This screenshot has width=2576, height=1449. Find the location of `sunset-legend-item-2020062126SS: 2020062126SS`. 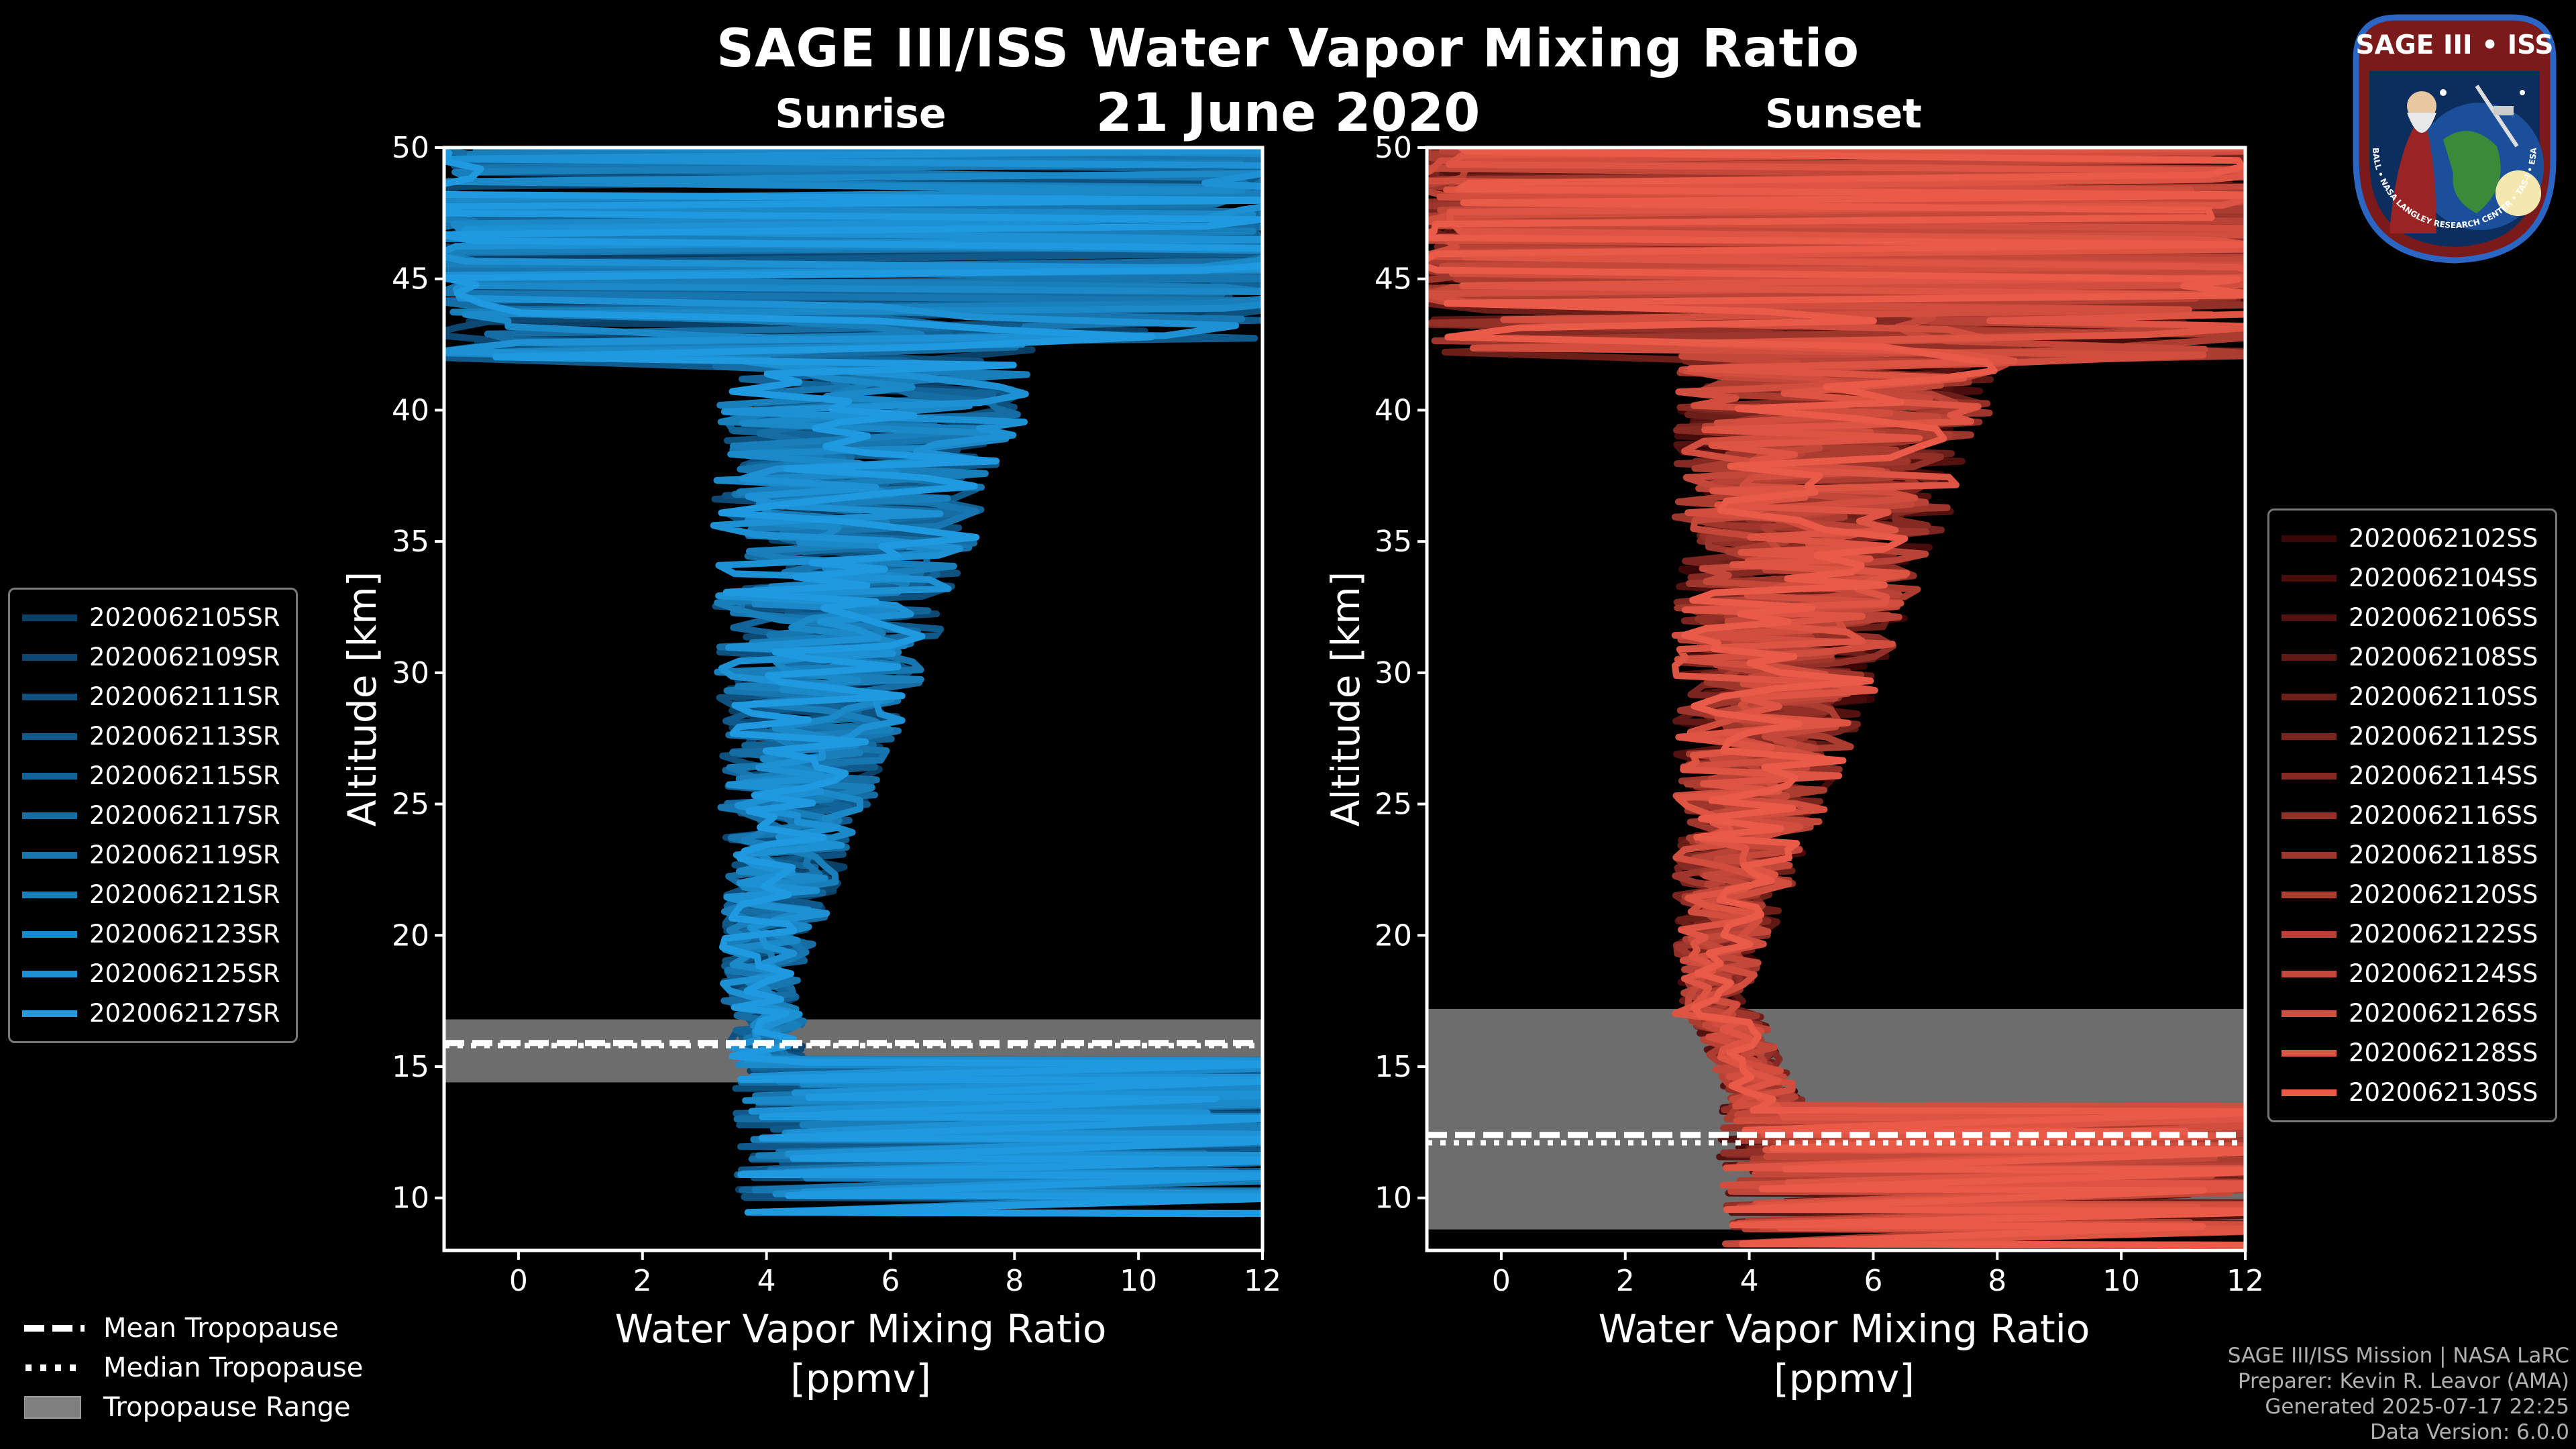

sunset-legend-item-2020062126SS: 2020062126SS is located at coordinates (2412, 1013).